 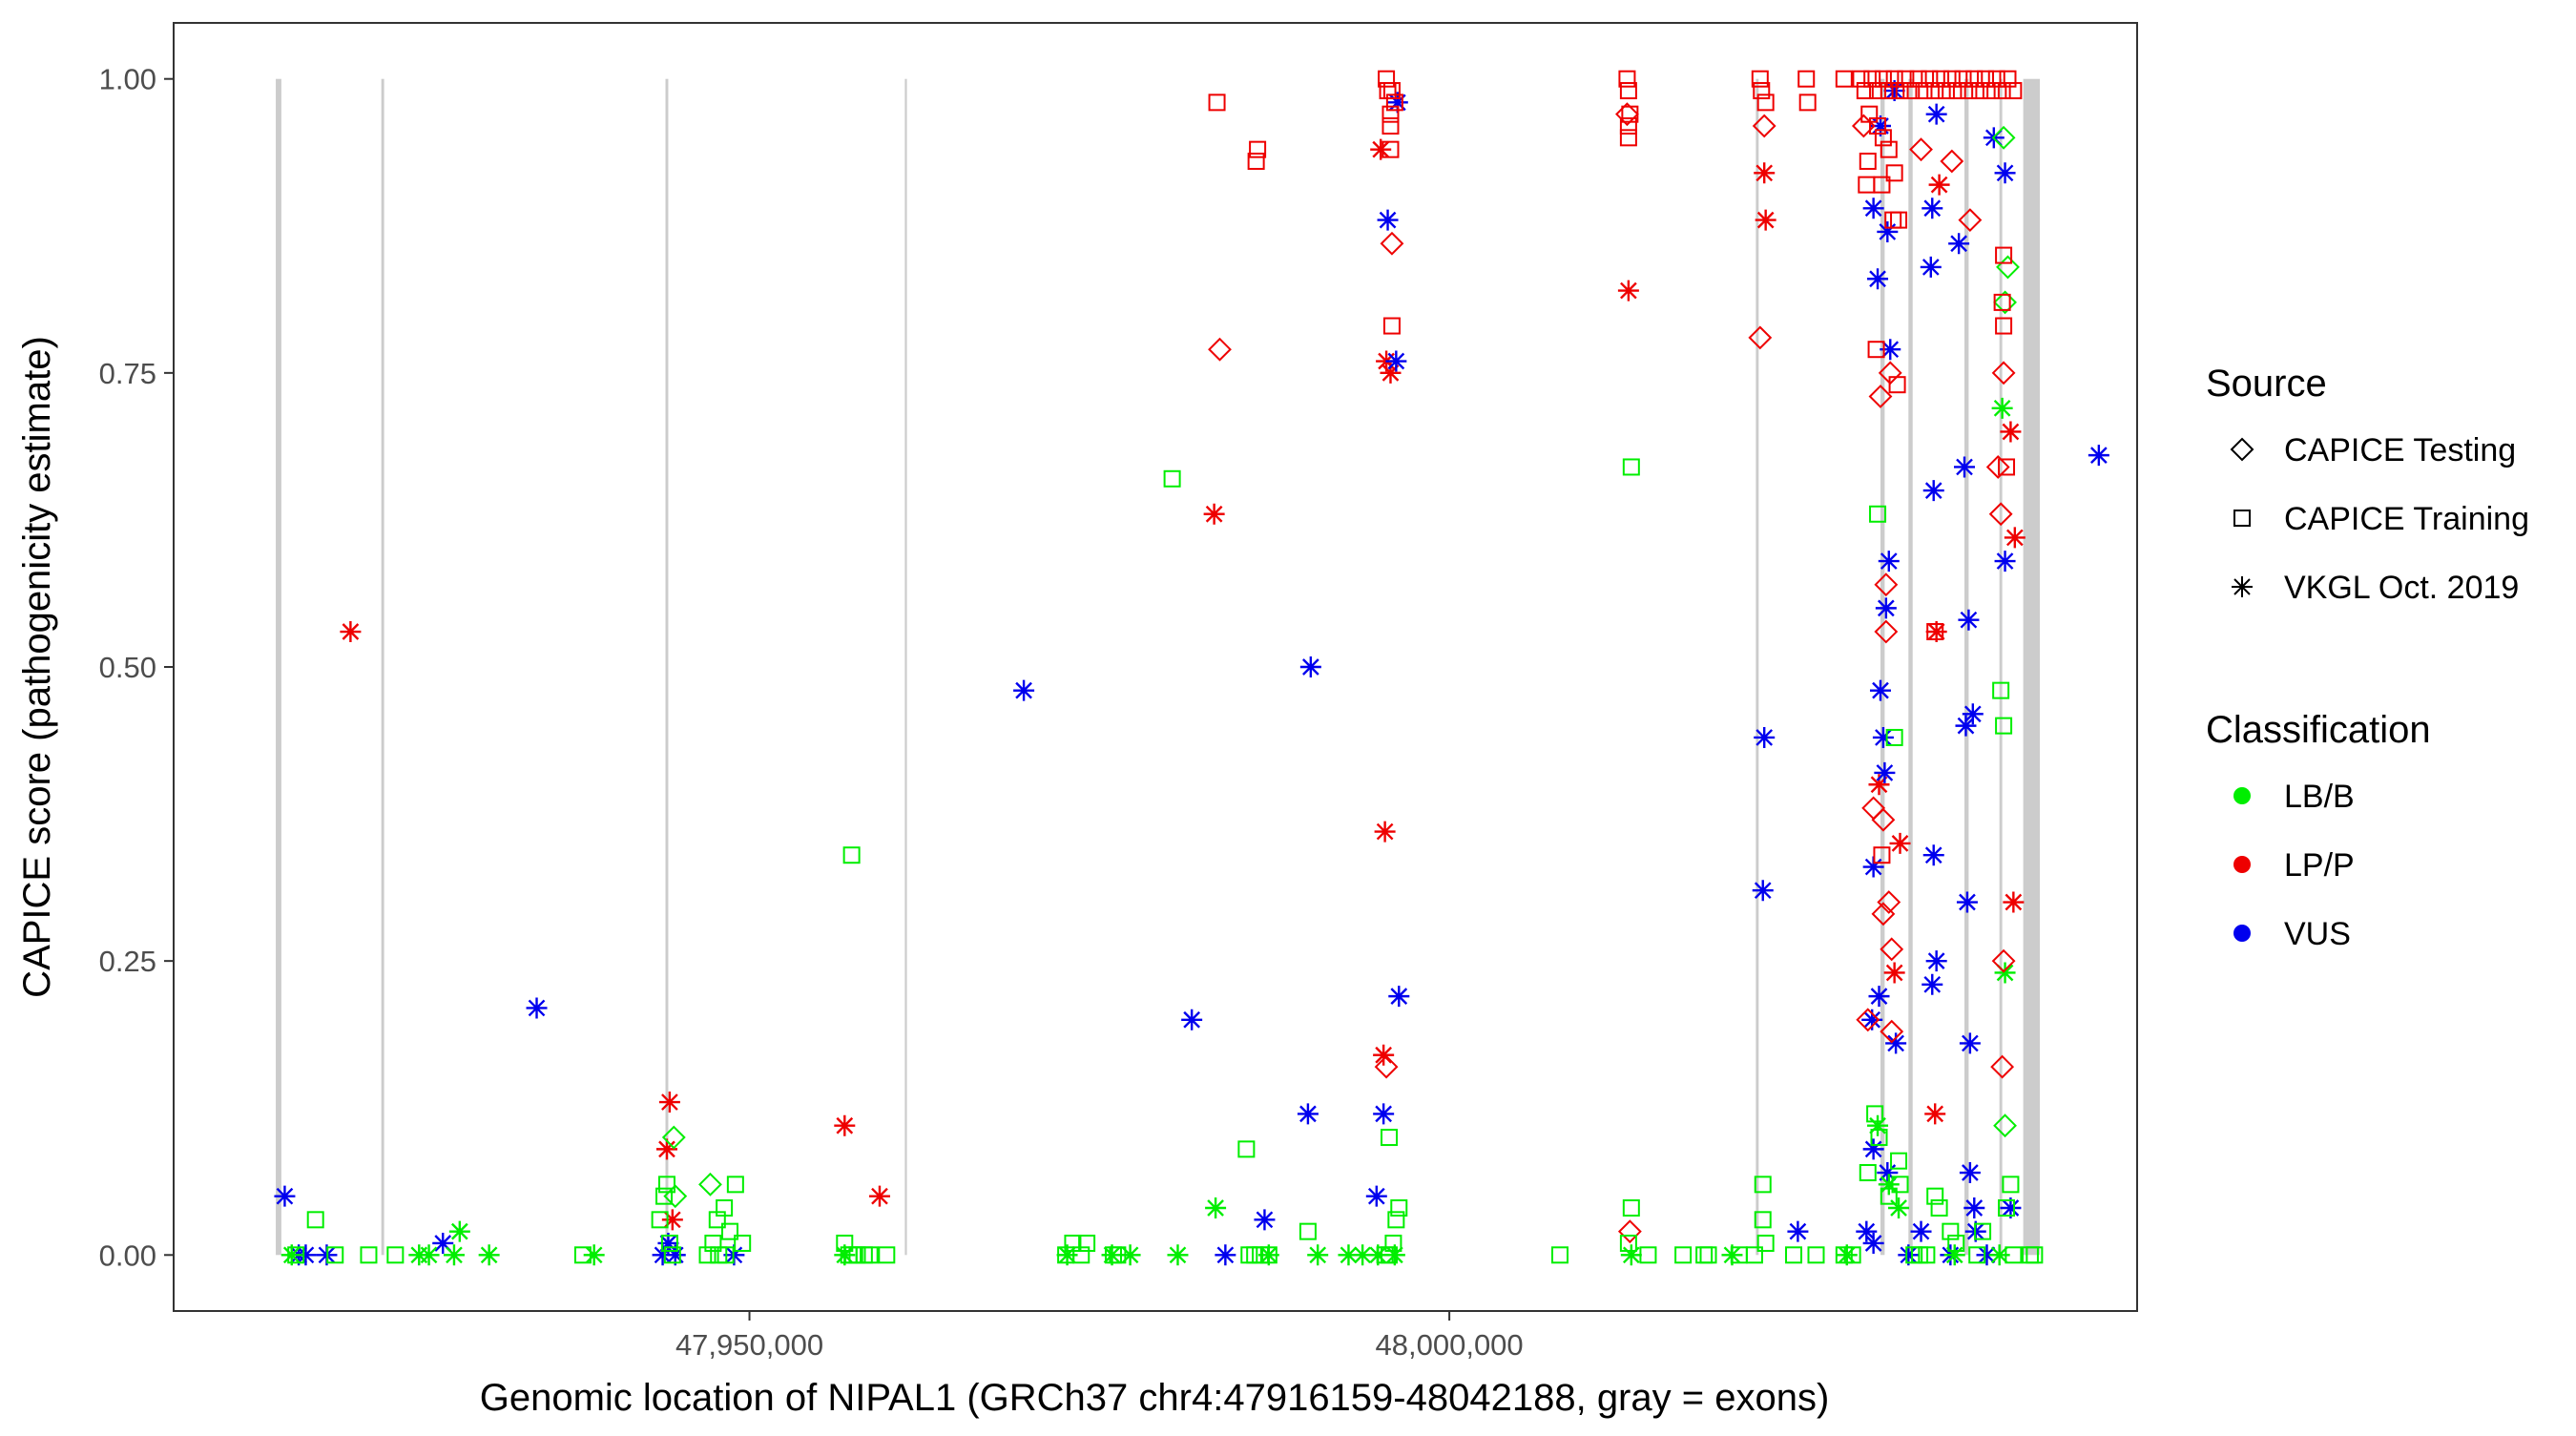 I want to click on legend-item-lpp: LP/P, so click(x=2294, y=865).